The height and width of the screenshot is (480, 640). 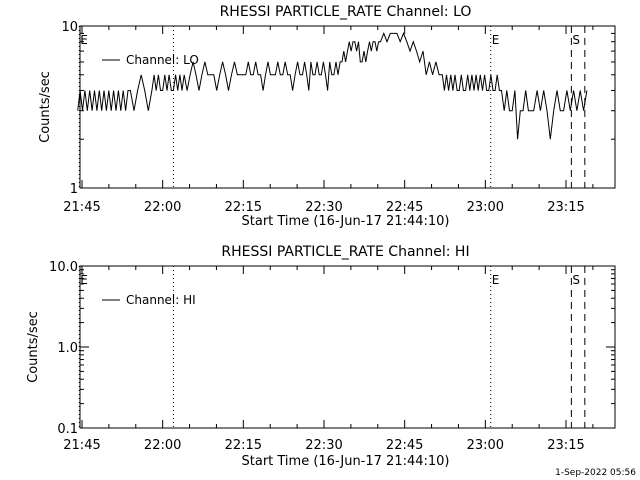 I want to click on y-tick-label-0-0: 1, so click(x=74, y=189).